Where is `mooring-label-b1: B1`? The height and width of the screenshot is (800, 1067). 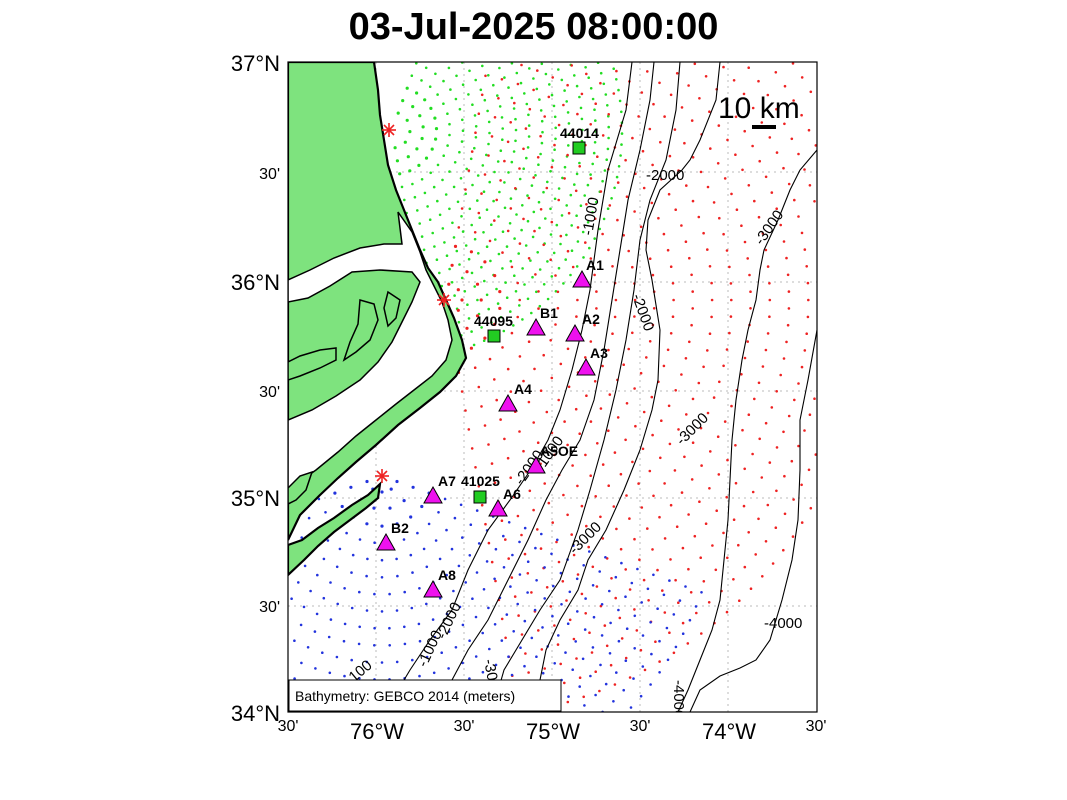
mooring-label-b1: B1 is located at coordinates (549, 313).